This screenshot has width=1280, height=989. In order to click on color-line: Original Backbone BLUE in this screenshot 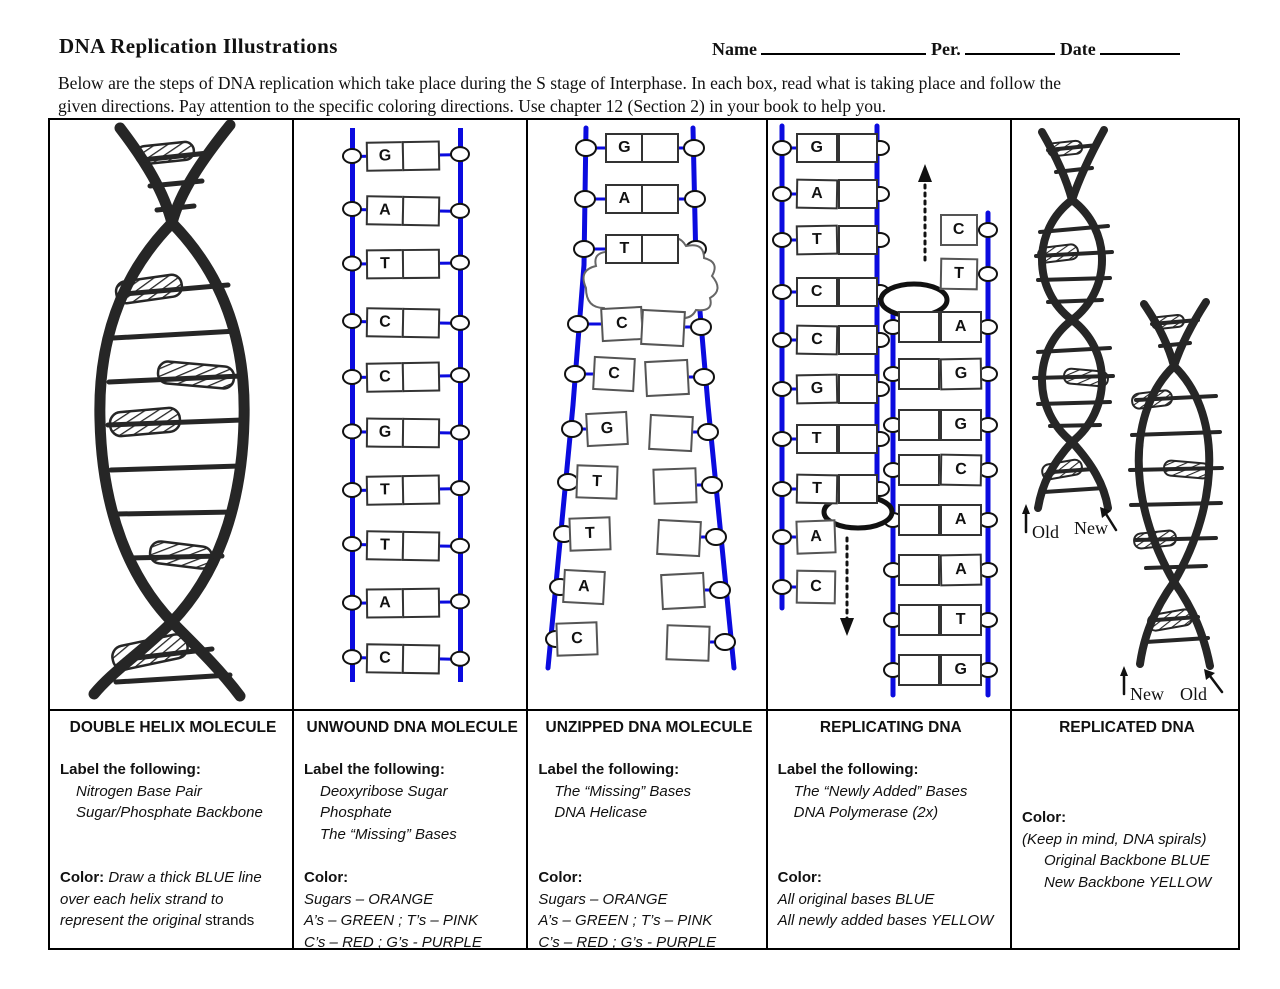, I will do `click(1126, 860)`.